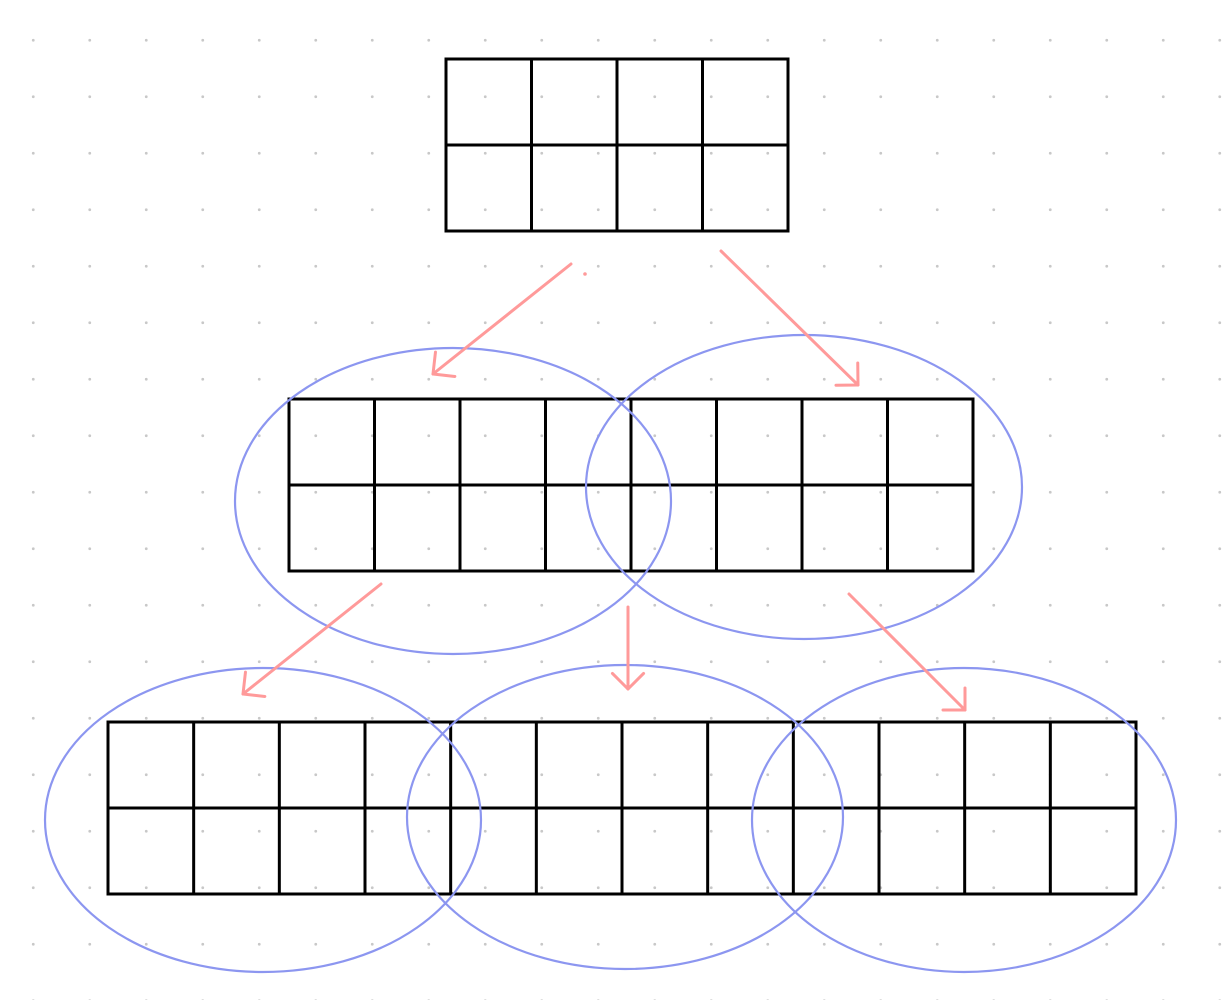  I want to click on level2-middle-group-ellipse, so click(625, 817).